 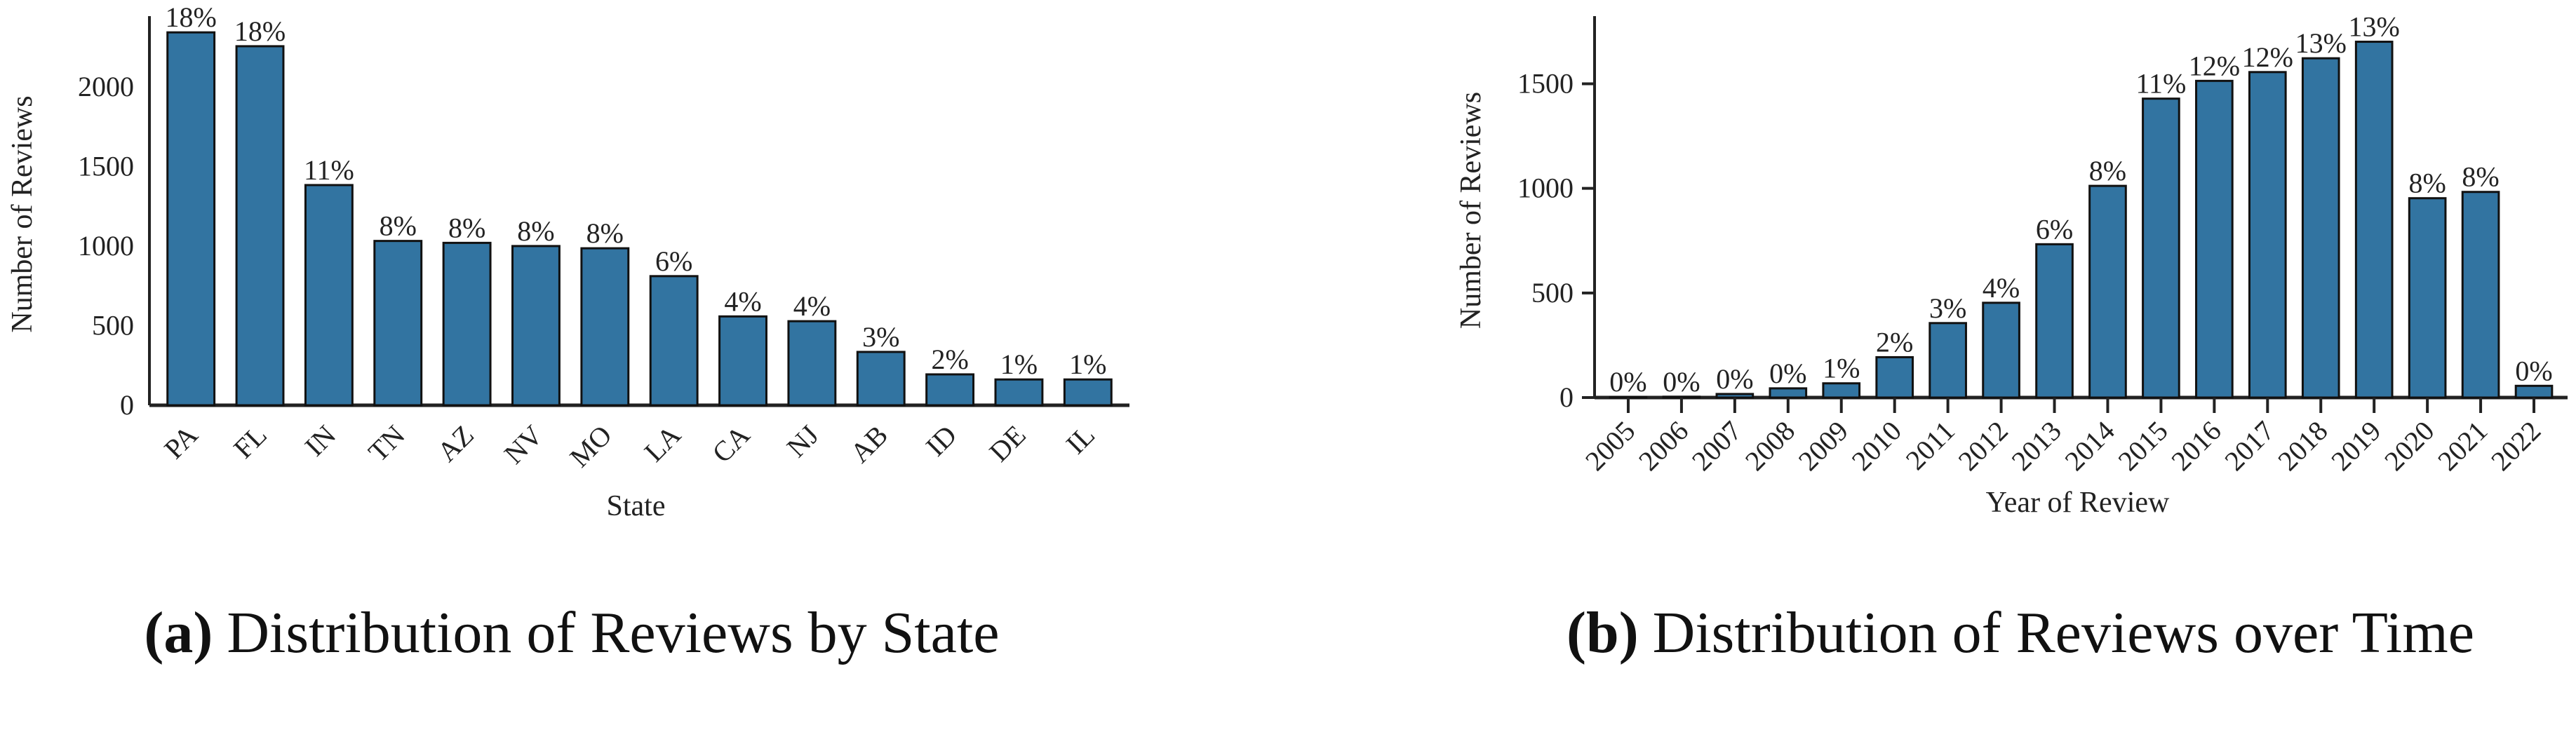 What do you see at coordinates (2161, 248) in the screenshot?
I see `bar-2015` at bounding box center [2161, 248].